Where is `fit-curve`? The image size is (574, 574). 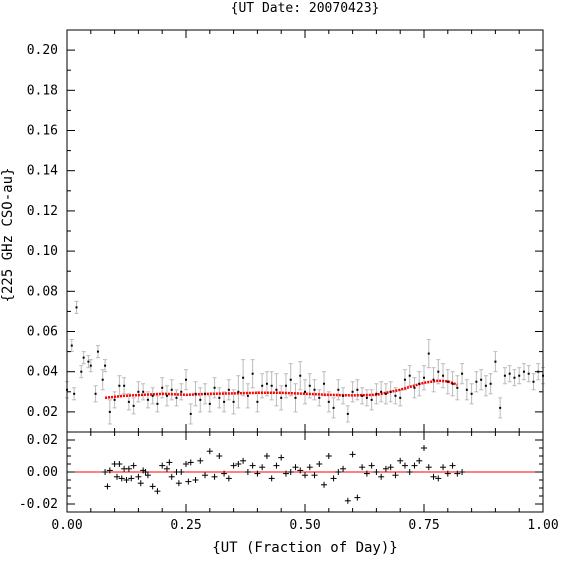
fit-curve is located at coordinates (281, 389).